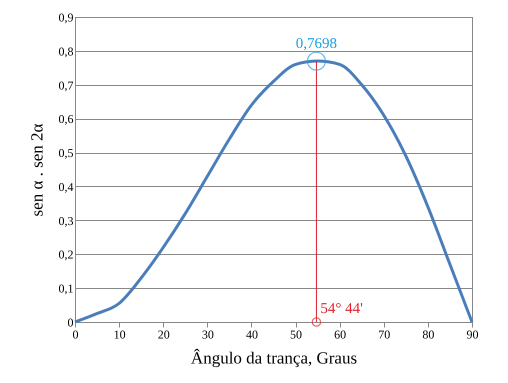 The height and width of the screenshot is (383, 508). I want to click on x-tick-label: 30, so click(208, 335).